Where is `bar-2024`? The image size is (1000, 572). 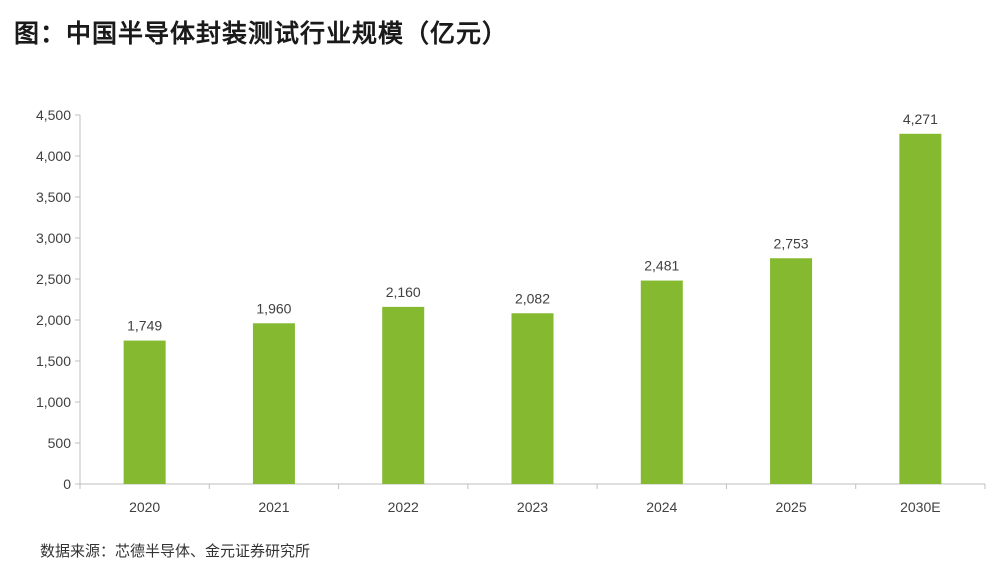 bar-2024 is located at coordinates (661, 382).